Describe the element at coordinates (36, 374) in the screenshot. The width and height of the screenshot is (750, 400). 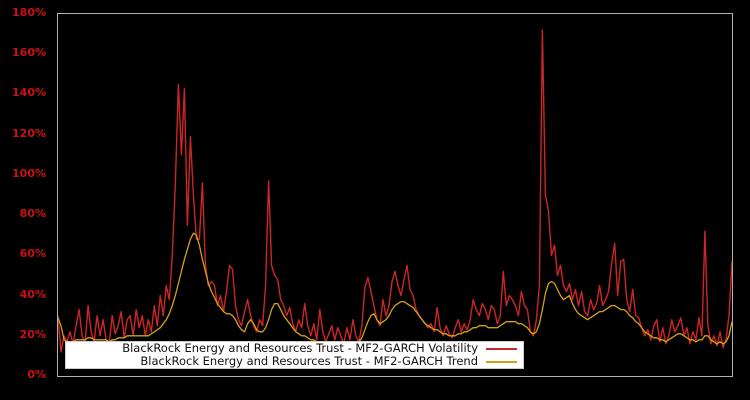
I see `y-tick-label: 0%` at that location.